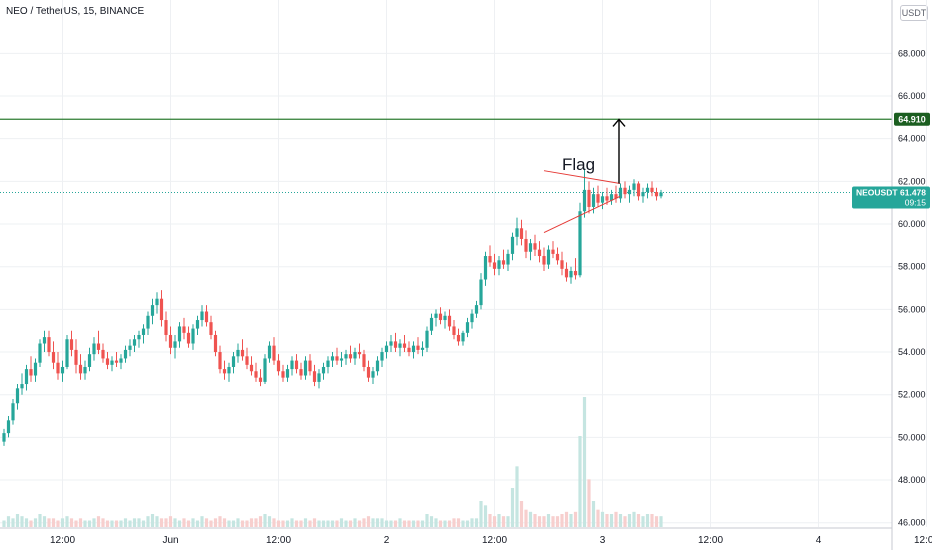 This screenshot has width=932, height=550. Describe the element at coordinates (578, 164) in the screenshot. I see `flag-annotation: Flag` at that location.